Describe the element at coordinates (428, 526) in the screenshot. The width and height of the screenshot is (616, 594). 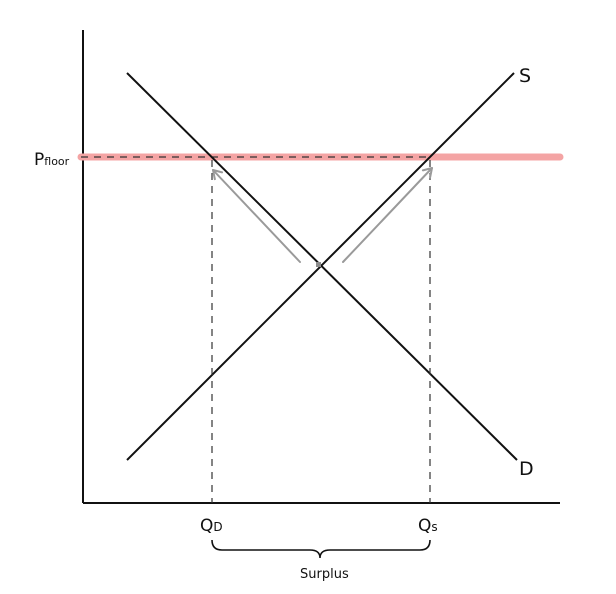
I see `qs-label: Qs` at that location.